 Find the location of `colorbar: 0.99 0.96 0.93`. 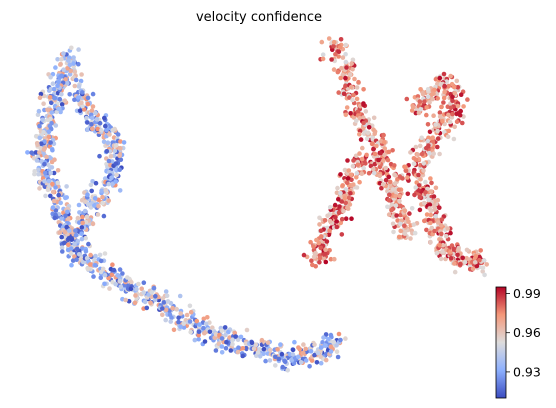

colorbar: 0.99 0.96 0.93 is located at coordinates (518, 342).